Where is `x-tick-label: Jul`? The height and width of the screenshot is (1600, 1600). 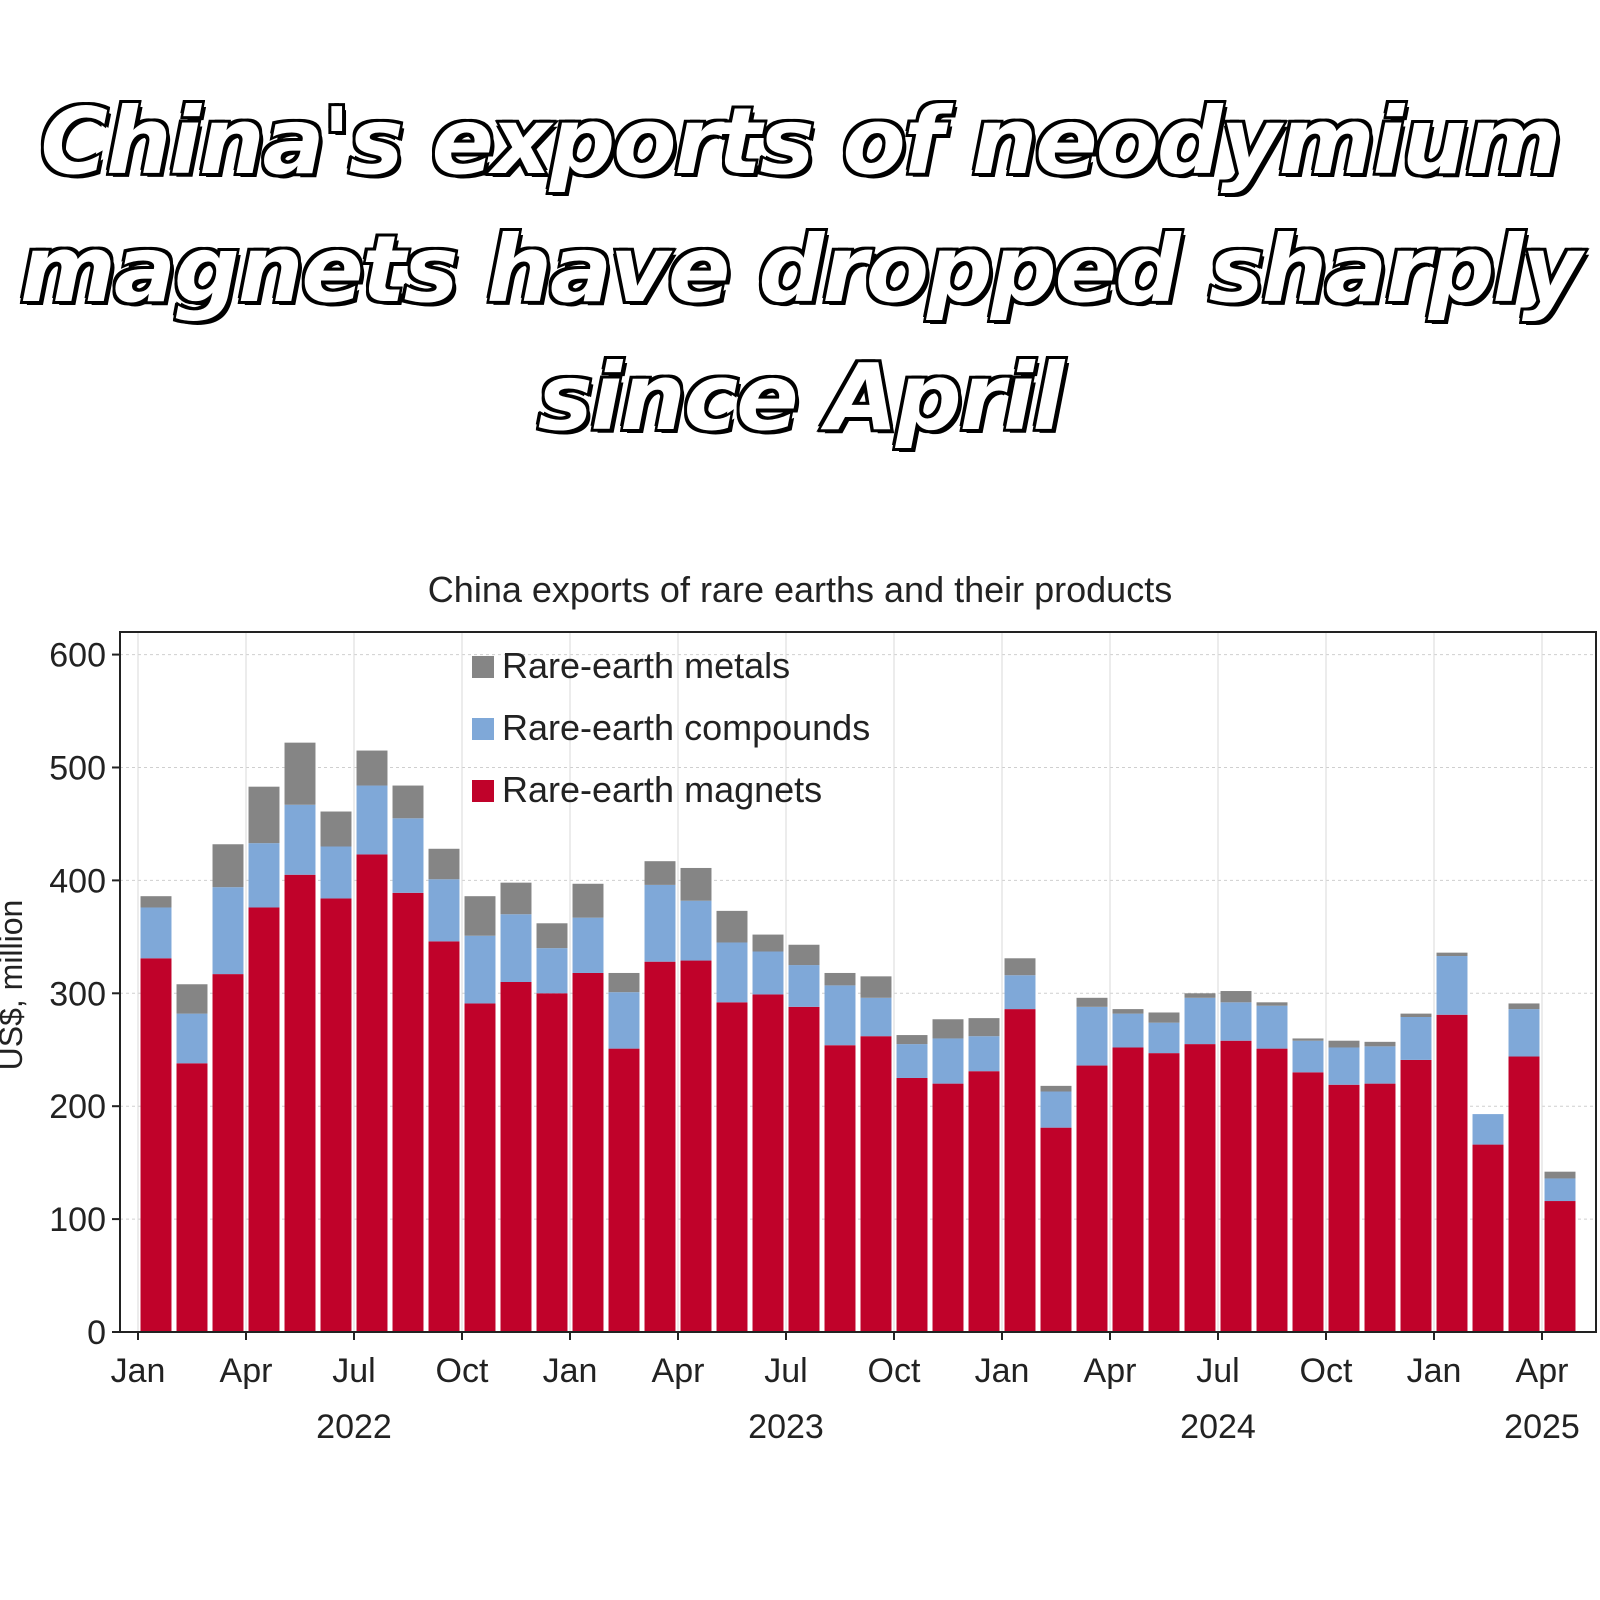 x-tick-label: Jul is located at coordinates (1217, 1371).